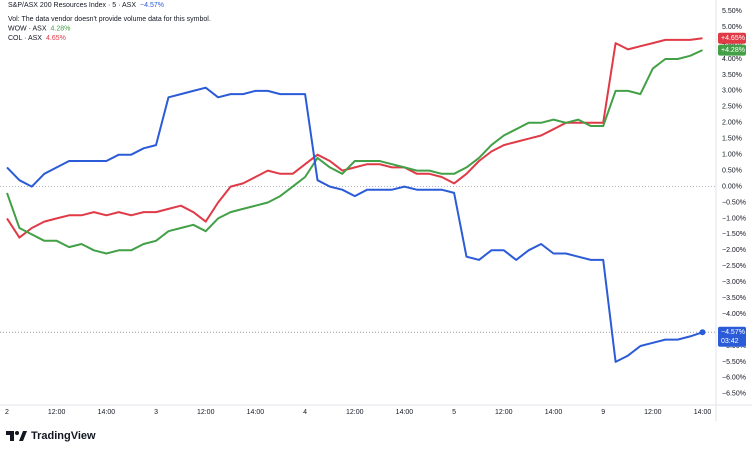 This screenshot has width=752, height=450. Describe the element at coordinates (732, 139) in the screenshot. I see `y-tick-label: 1.50%` at that location.